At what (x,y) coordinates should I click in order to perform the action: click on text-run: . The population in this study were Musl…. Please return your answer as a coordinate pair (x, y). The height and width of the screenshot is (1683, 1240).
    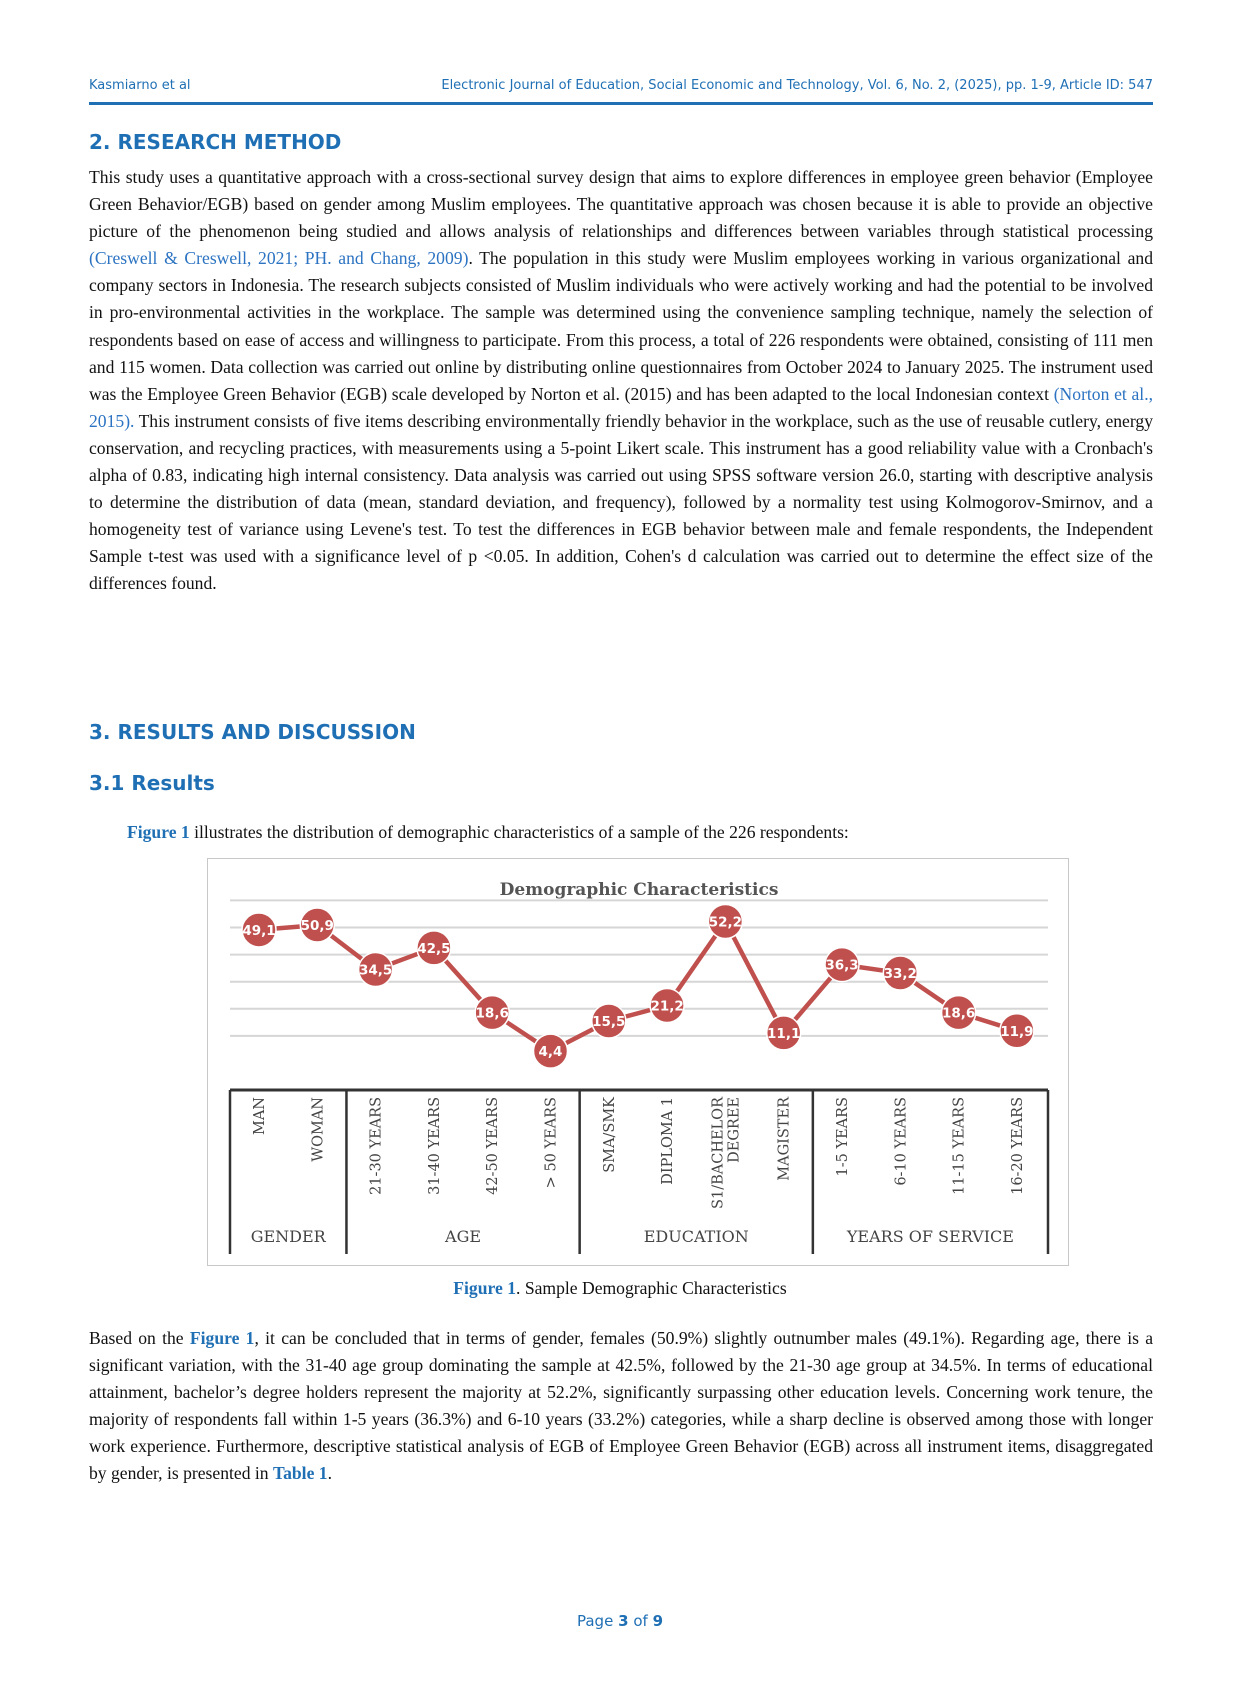
    Looking at the image, I should click on (621, 326).